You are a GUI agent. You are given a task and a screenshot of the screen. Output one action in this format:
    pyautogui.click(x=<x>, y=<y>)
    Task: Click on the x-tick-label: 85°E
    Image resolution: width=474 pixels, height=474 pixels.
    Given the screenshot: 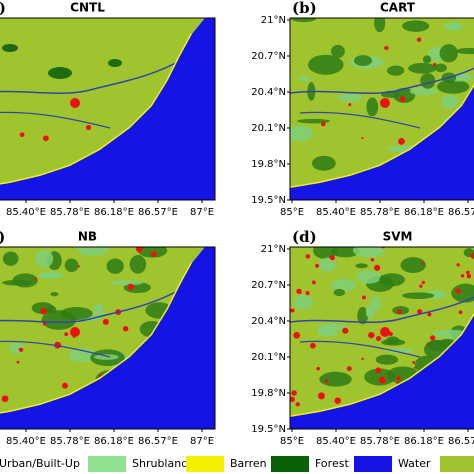 What is the action you would take?
    pyautogui.click(x=292, y=212)
    